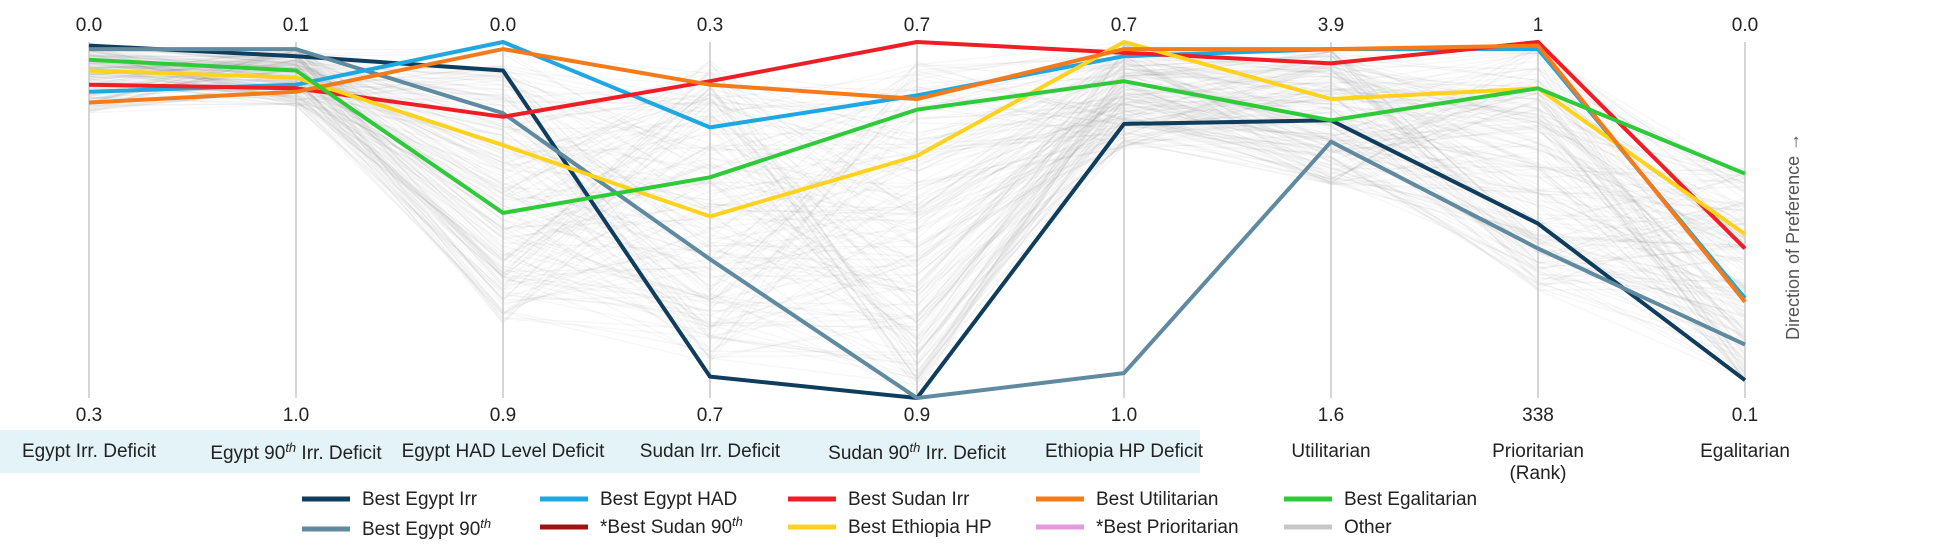  What do you see at coordinates (1745, 25) in the screenshot?
I see `axis-top-tick-egalitarian: 0.0` at bounding box center [1745, 25].